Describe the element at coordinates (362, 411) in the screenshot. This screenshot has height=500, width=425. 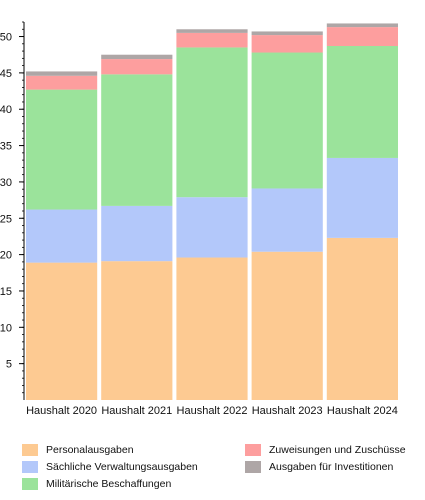
I see `x-tick-label: Haushalt 2024` at that location.